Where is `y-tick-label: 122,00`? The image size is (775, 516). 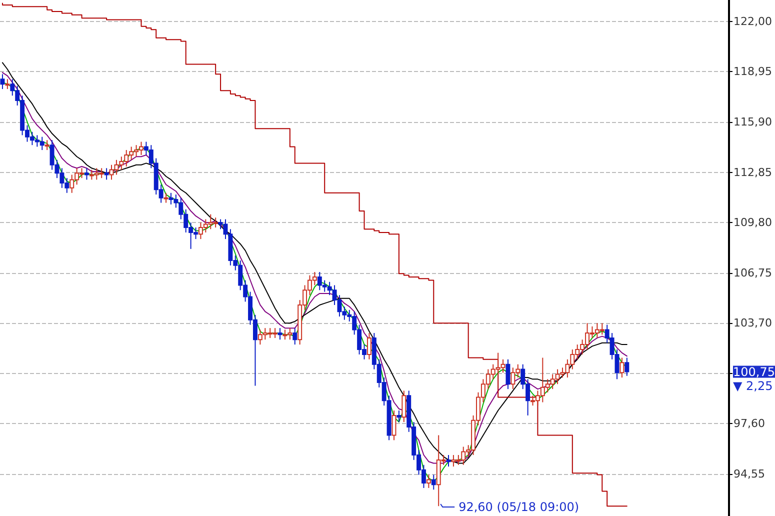
y-tick-label: 122,00 is located at coordinates (753, 21).